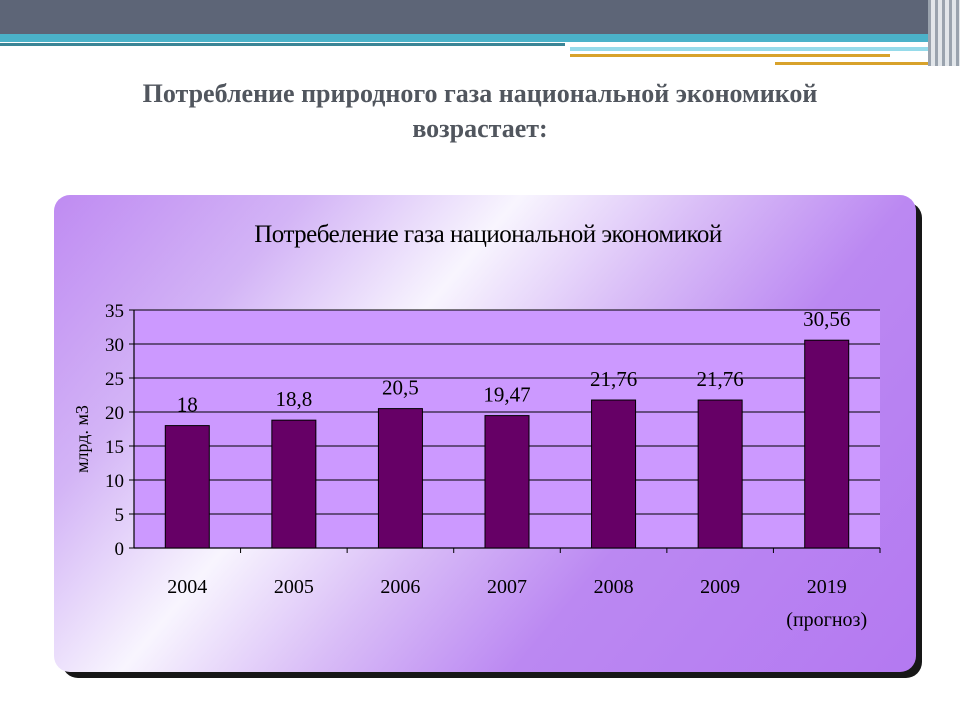  What do you see at coordinates (827, 587) in the screenshot?
I see `x-tick-label: 2019` at bounding box center [827, 587].